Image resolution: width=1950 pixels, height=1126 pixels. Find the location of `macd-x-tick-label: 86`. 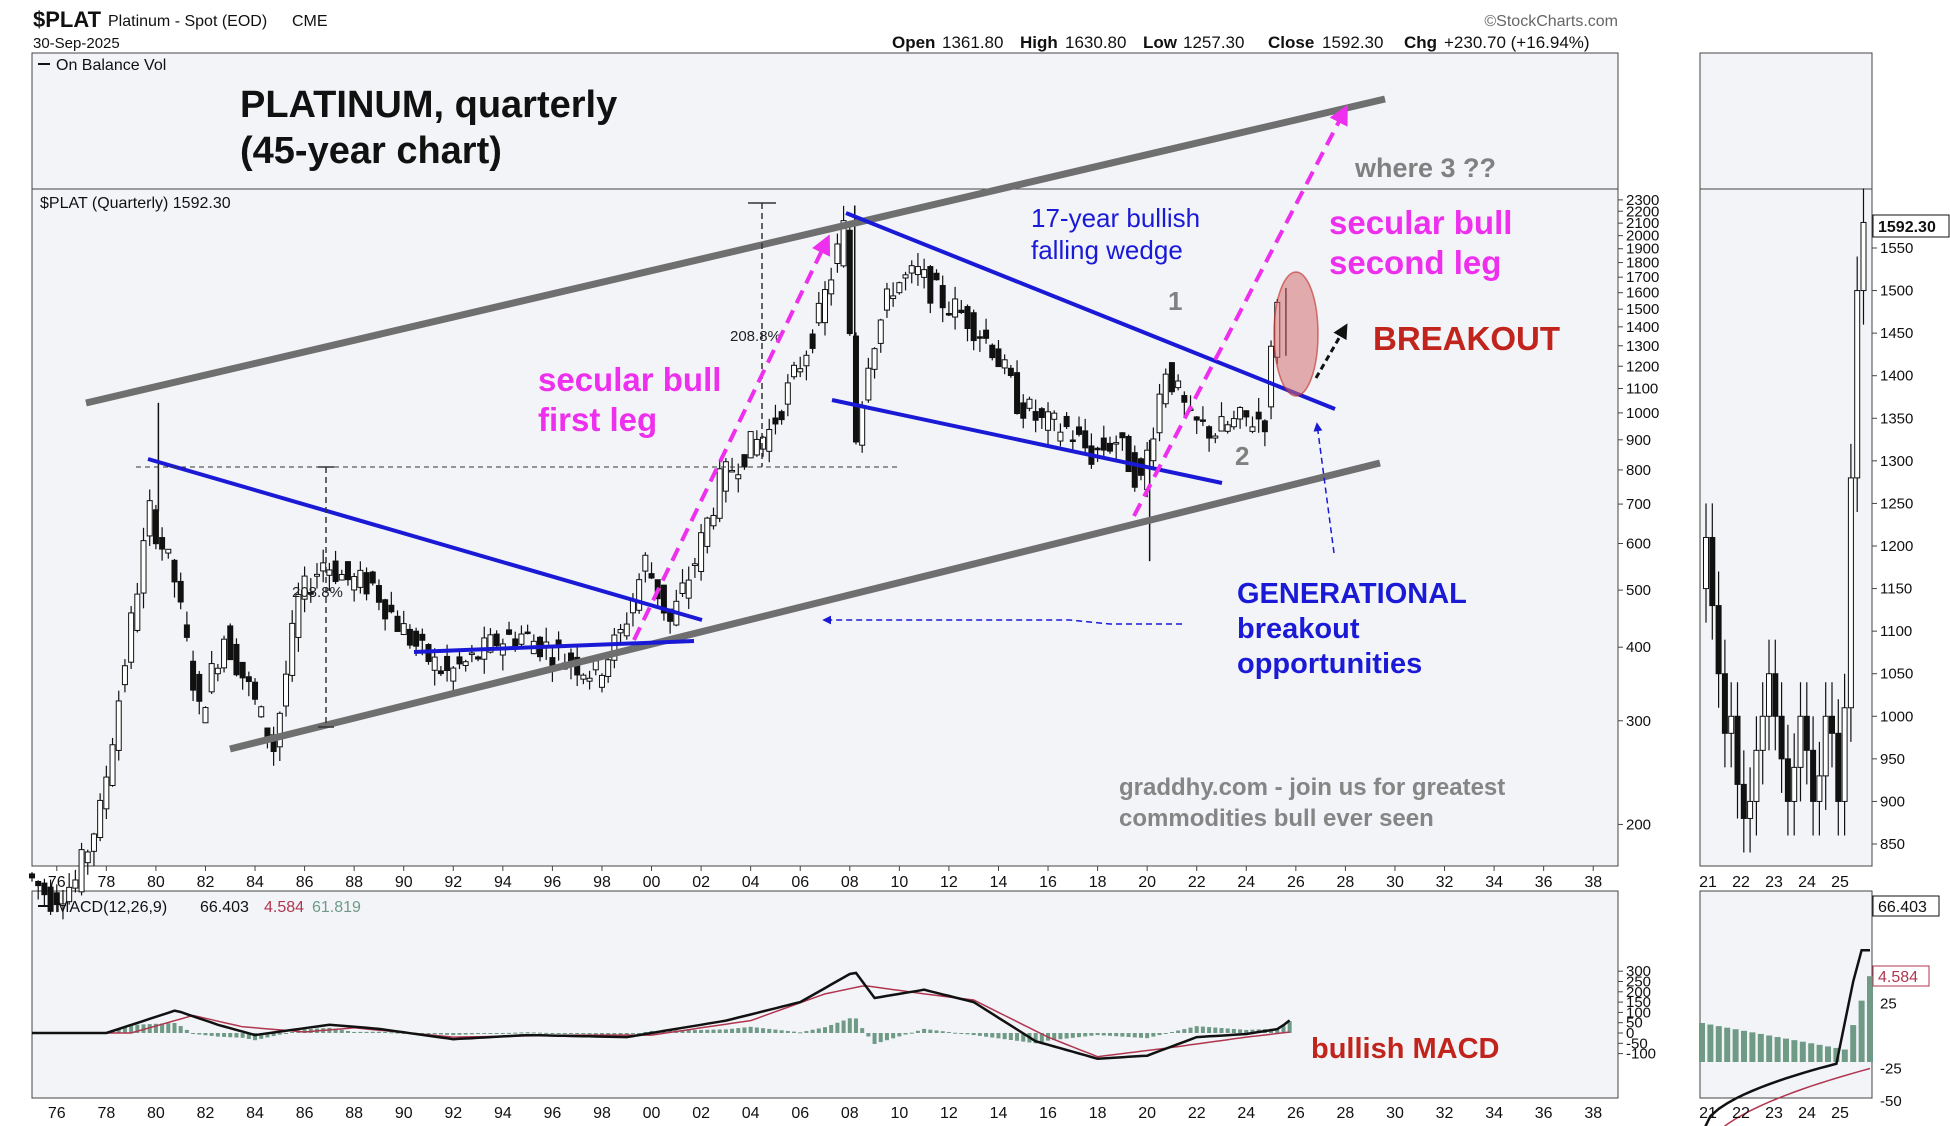

macd-x-tick-label: 86 is located at coordinates (305, 1113).